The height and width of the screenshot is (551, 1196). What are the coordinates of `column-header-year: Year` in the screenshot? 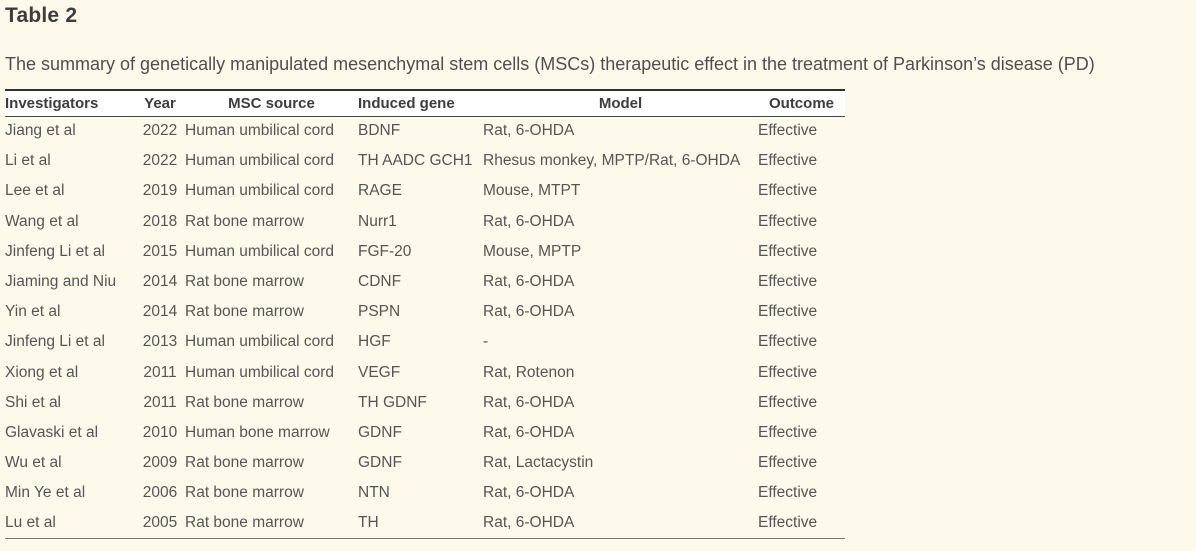 It's located at (160, 103).